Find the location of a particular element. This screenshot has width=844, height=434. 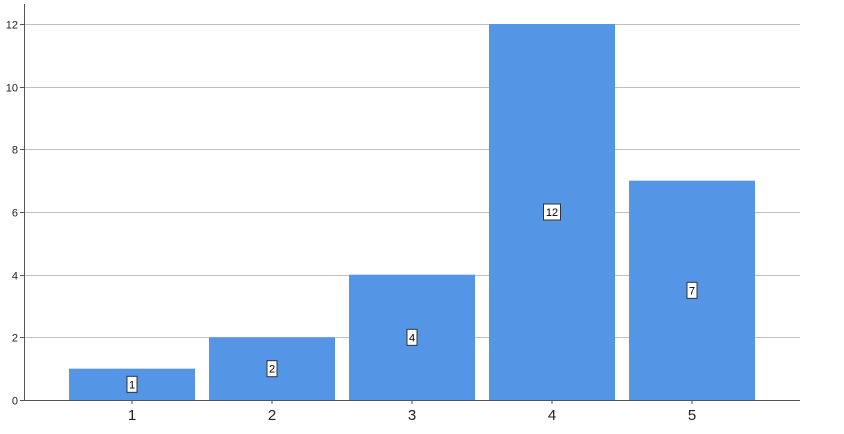

y-tick-label: 10 is located at coordinates (12, 89).